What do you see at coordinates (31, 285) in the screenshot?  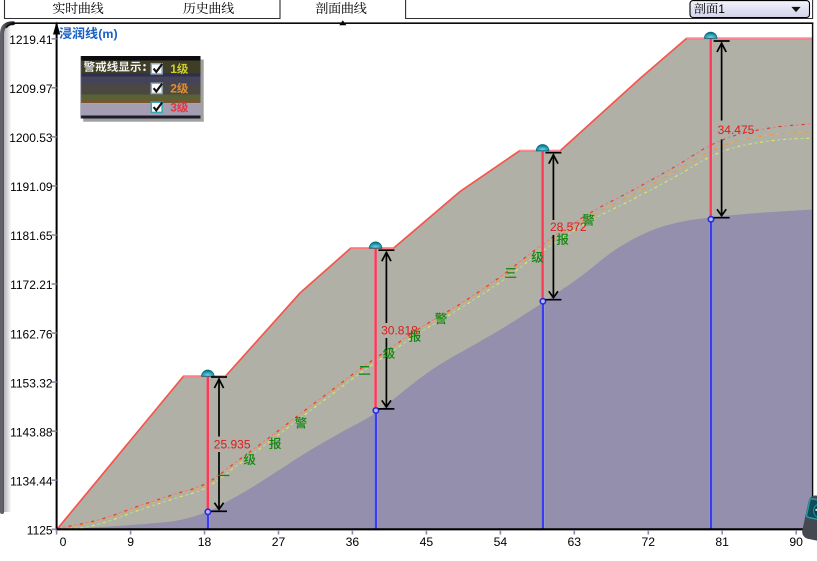 I see `svg-text: 1172.21` at bounding box center [31, 285].